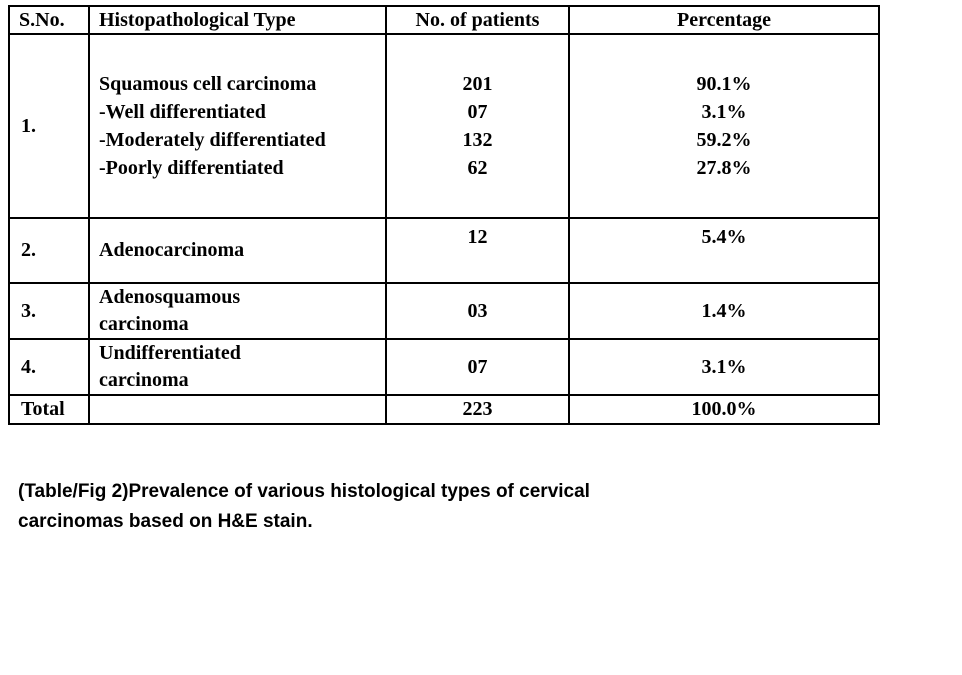 This screenshot has width=962, height=675. What do you see at coordinates (237, 20) in the screenshot?
I see `header-type: Histopathological Type` at bounding box center [237, 20].